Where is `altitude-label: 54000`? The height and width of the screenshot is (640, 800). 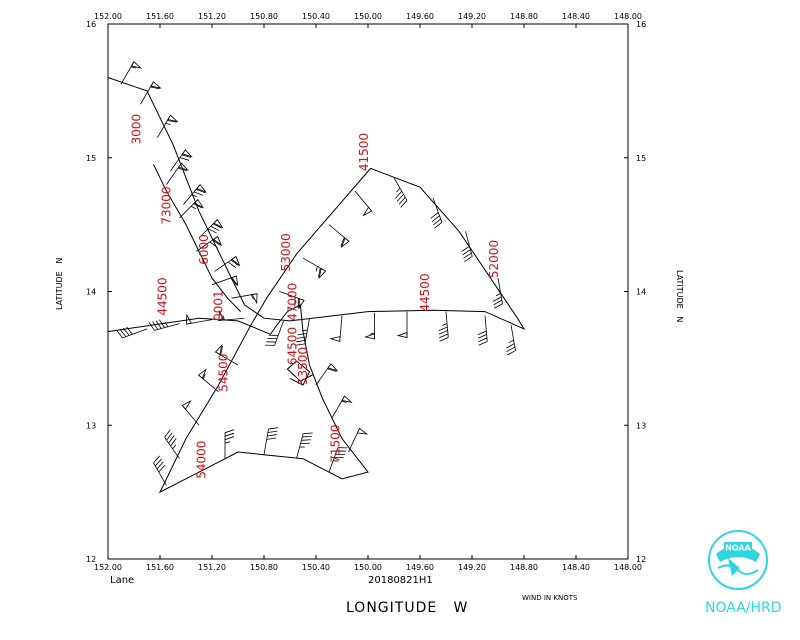 altitude-label: 54000 is located at coordinates (202, 460).